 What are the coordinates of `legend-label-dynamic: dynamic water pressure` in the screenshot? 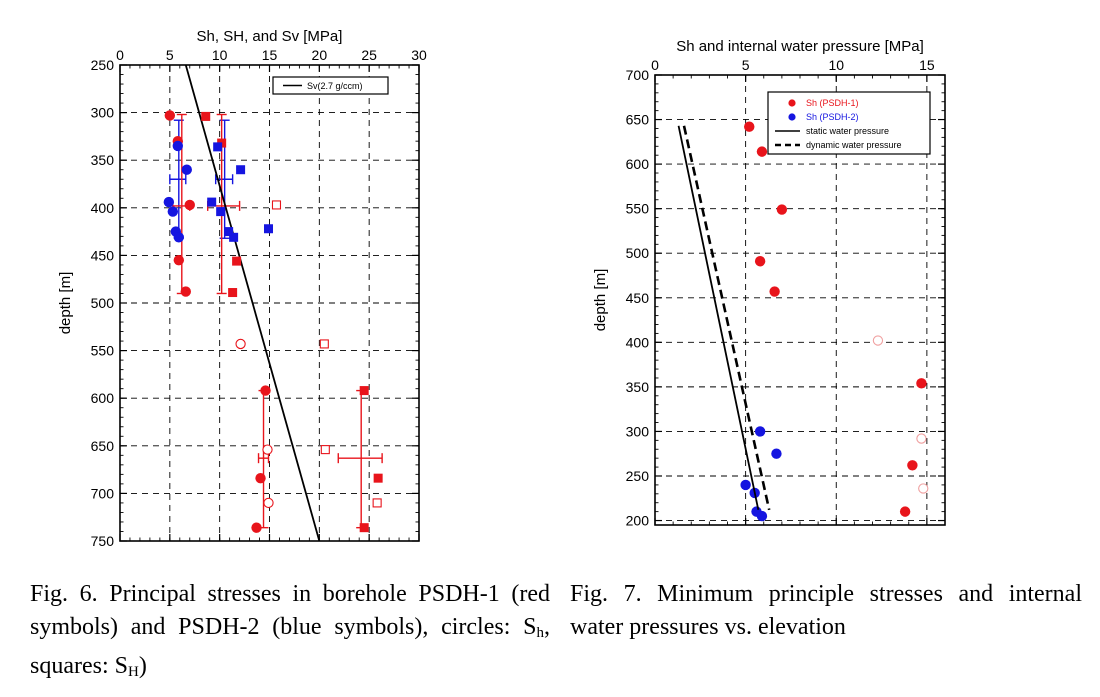 It's located at (854, 145).